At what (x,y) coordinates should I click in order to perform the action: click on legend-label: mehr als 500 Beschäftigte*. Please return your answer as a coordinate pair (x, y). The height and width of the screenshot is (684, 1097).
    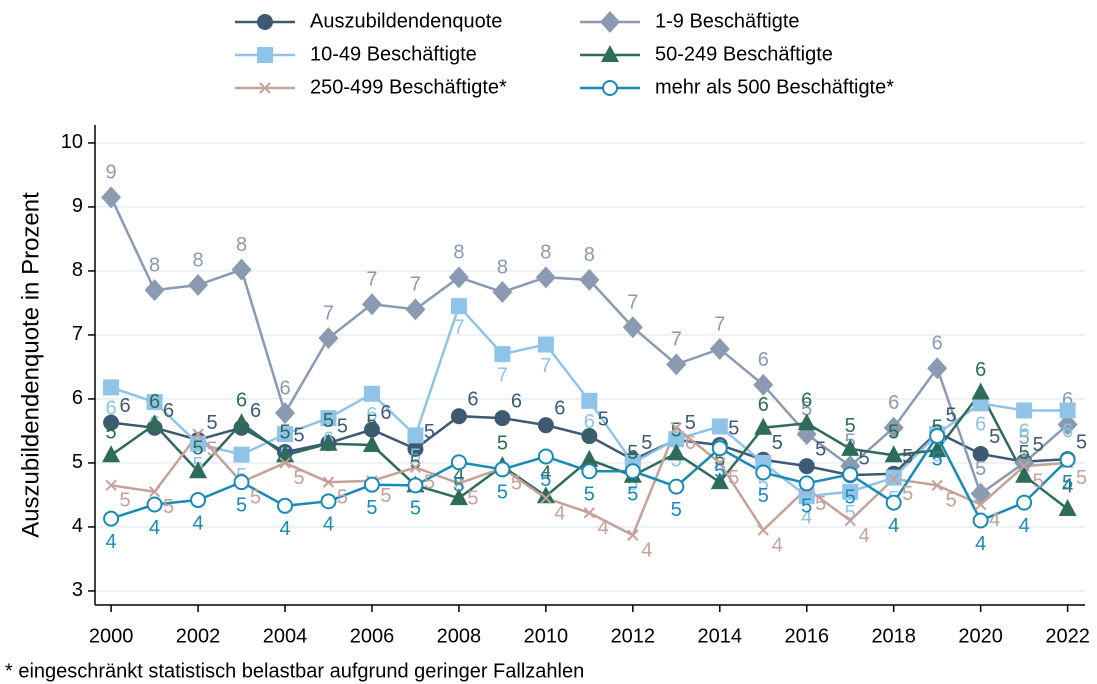
    Looking at the image, I should click on (774, 87).